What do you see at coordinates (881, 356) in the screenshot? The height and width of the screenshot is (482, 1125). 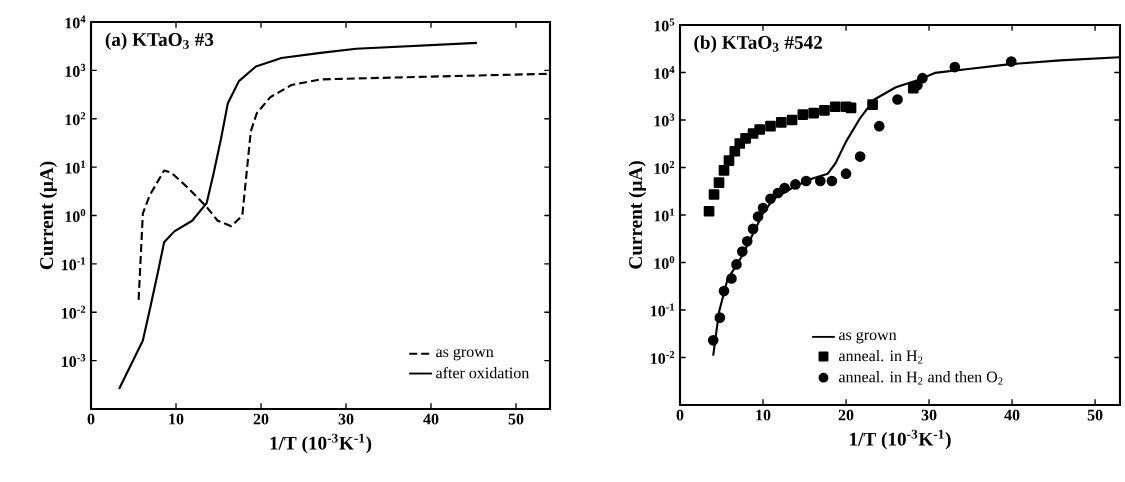 I see `legend-label: anneal. in H$_{2}$` at bounding box center [881, 356].